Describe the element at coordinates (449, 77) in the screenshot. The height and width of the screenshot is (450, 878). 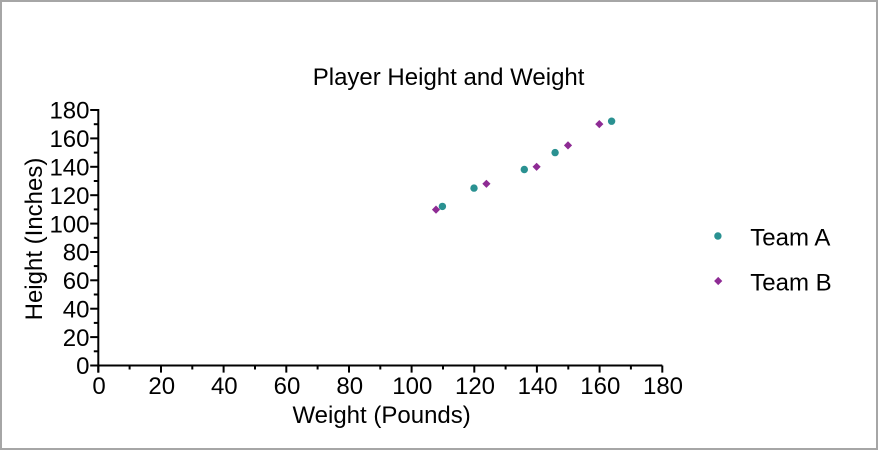
I see `svg-text: Player Height and Weight` at that location.